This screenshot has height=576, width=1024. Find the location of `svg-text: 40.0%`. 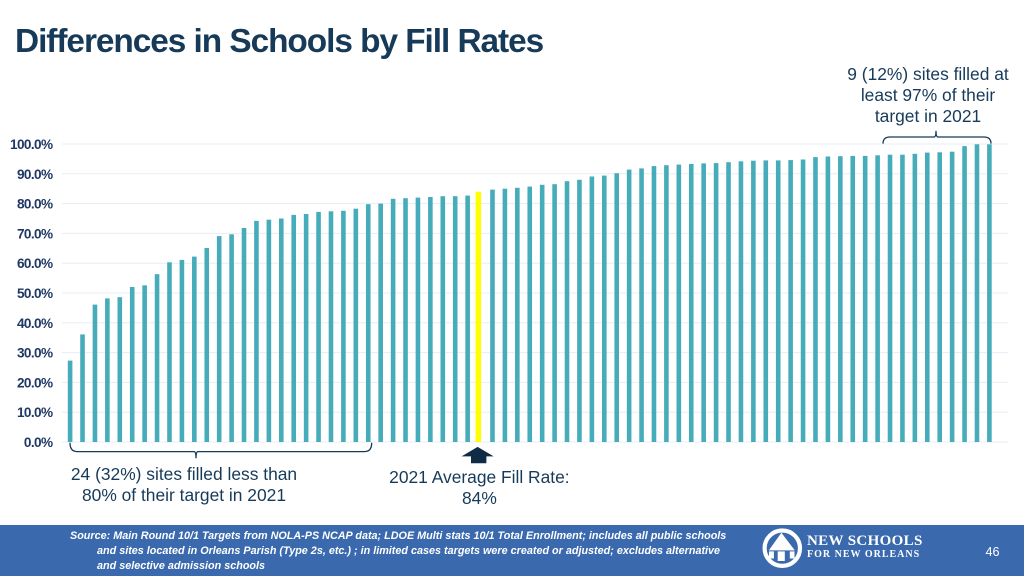

svg-text: 40.0% is located at coordinates (35, 323).